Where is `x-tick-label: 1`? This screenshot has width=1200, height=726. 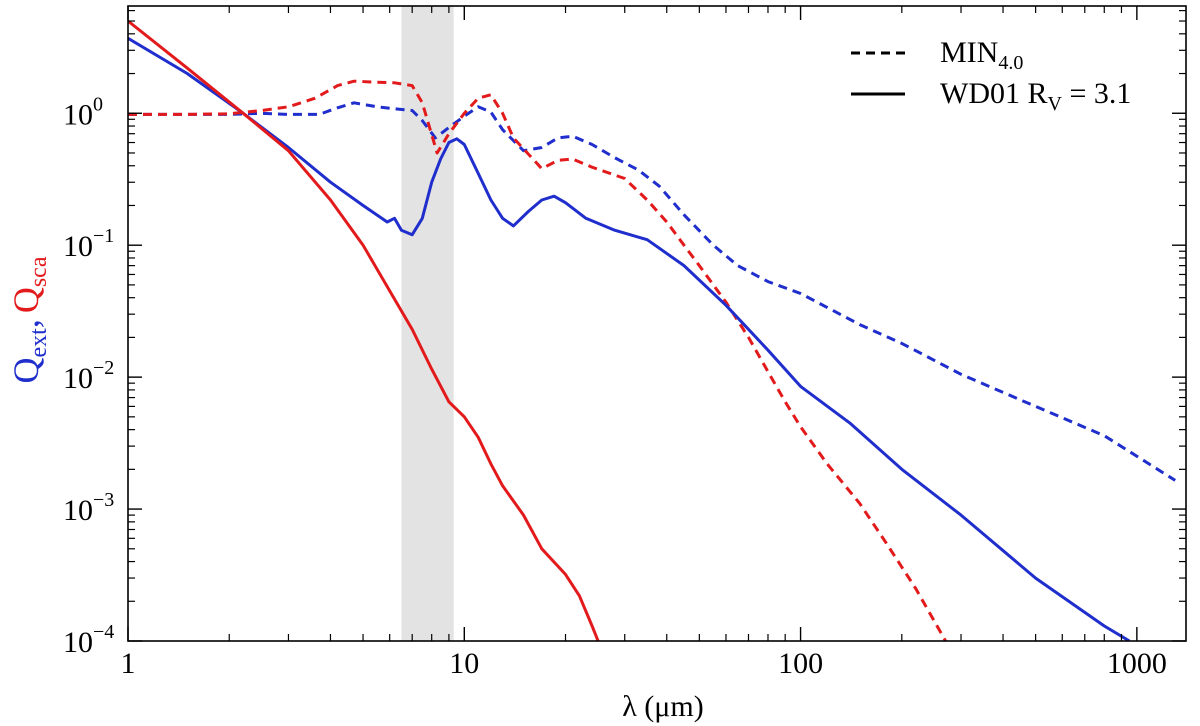 x-tick-label: 1 is located at coordinates (128, 663).